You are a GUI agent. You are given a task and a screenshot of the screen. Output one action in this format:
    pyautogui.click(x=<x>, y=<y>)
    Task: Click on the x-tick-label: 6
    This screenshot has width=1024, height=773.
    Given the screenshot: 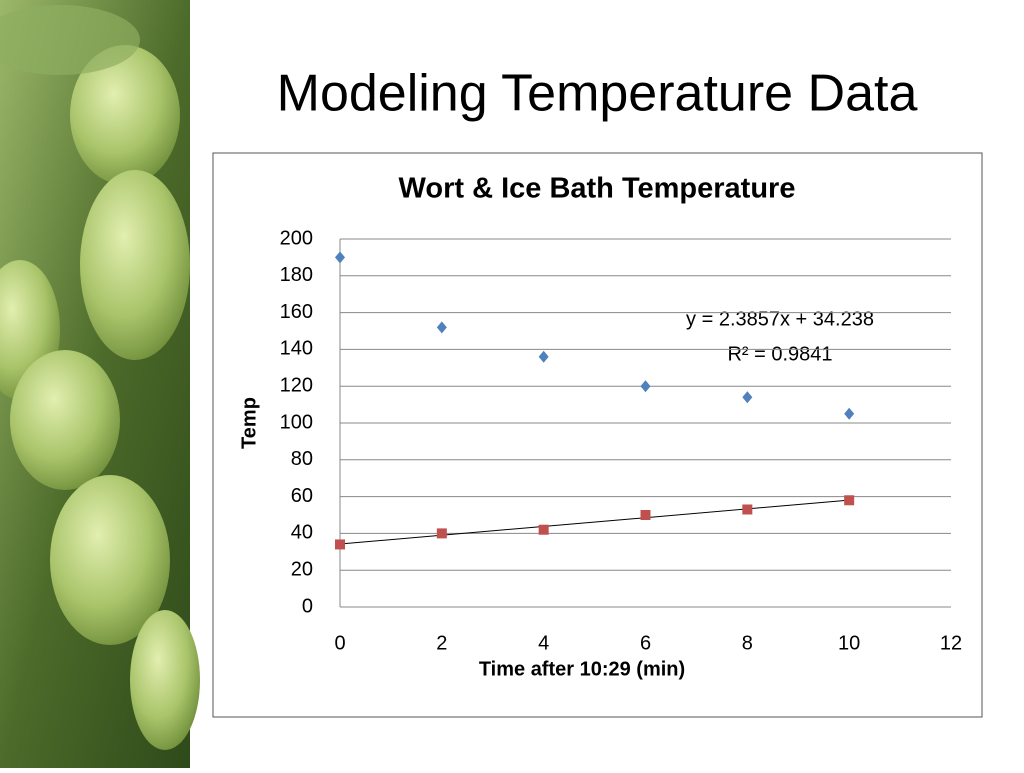 What is the action you would take?
    pyautogui.click(x=645, y=643)
    